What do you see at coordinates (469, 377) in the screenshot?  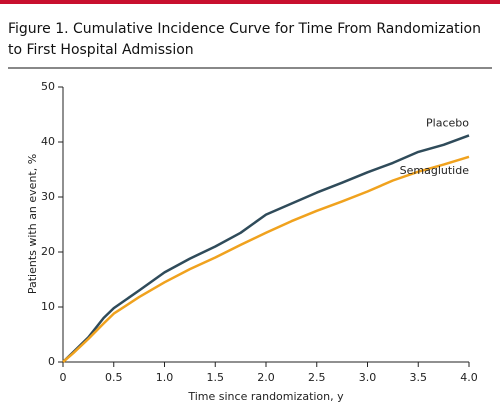 I see `x-tick-label: 4.0` at bounding box center [469, 377].